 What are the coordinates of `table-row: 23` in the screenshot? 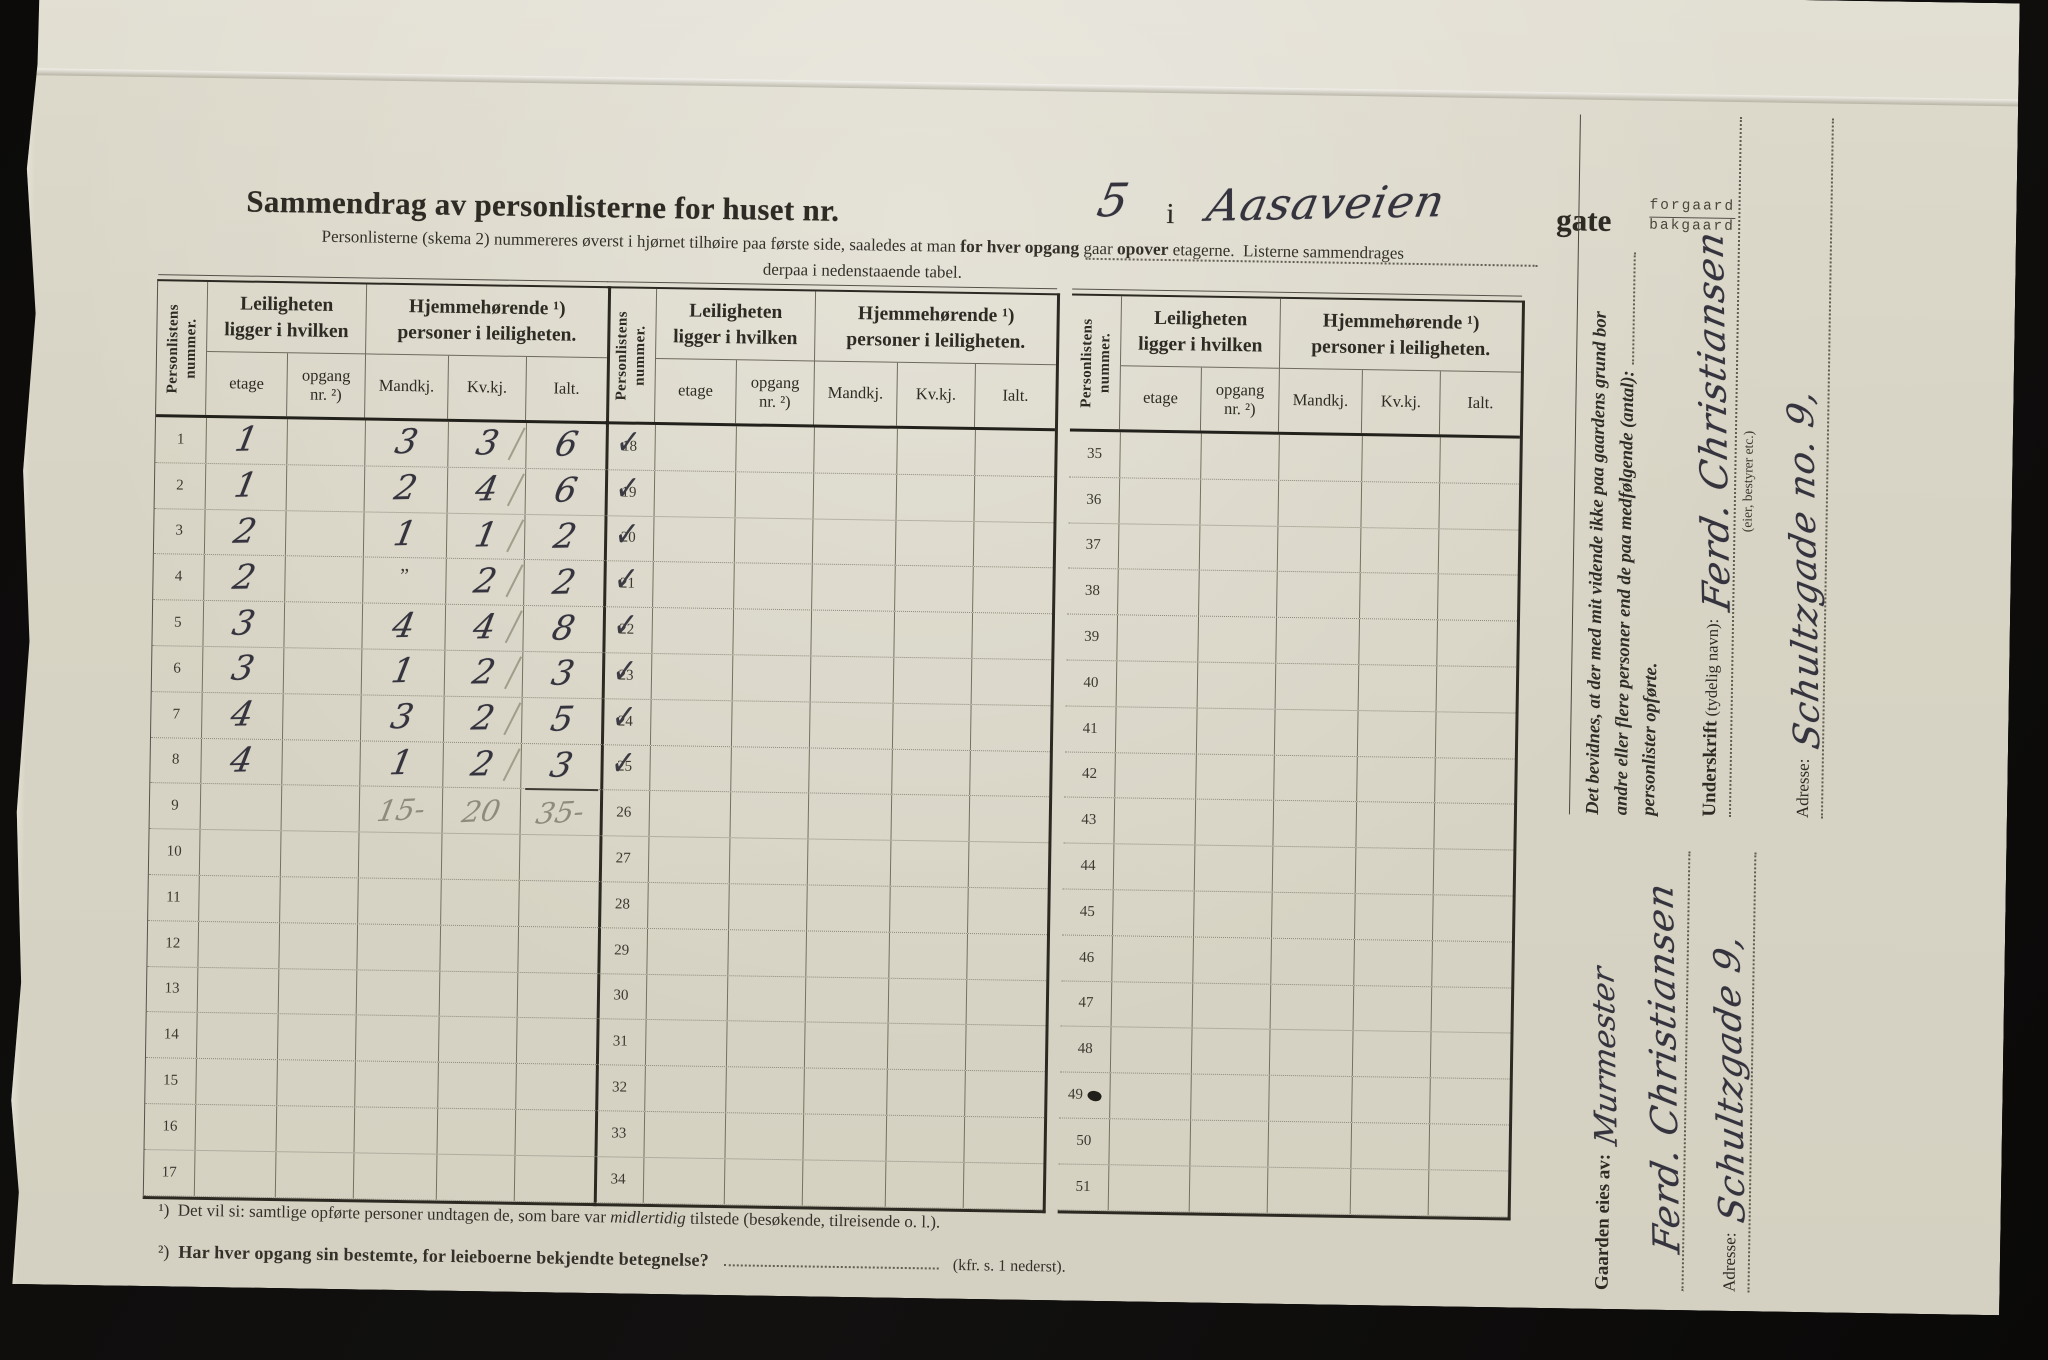 It's located at (826, 679).